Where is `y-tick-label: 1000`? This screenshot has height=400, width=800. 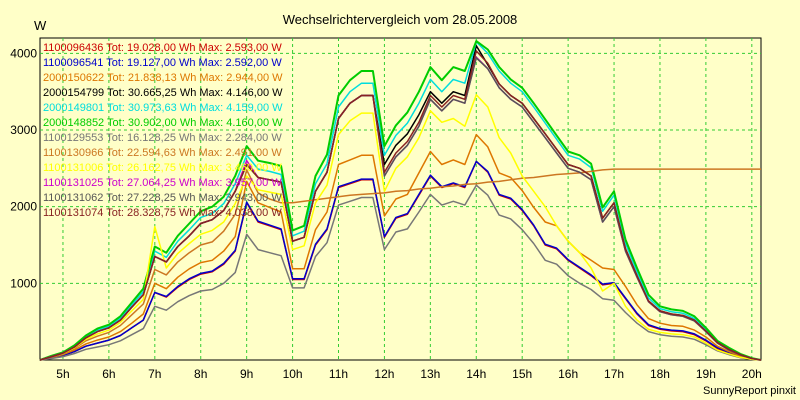 y-tick-label: 1000 is located at coordinates (23, 283).